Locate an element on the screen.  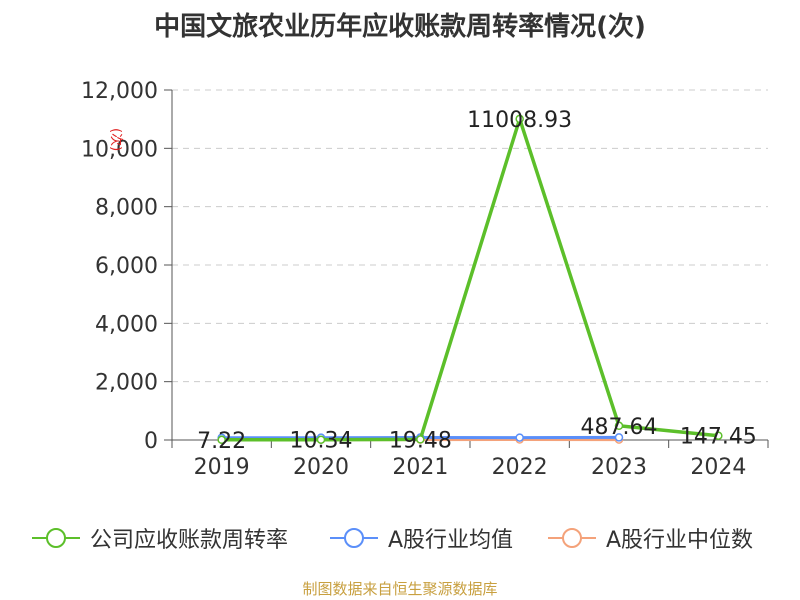
chart-title: 中国文旅农业历年应收账款周转率情况(次) is located at coordinates (400, 27).